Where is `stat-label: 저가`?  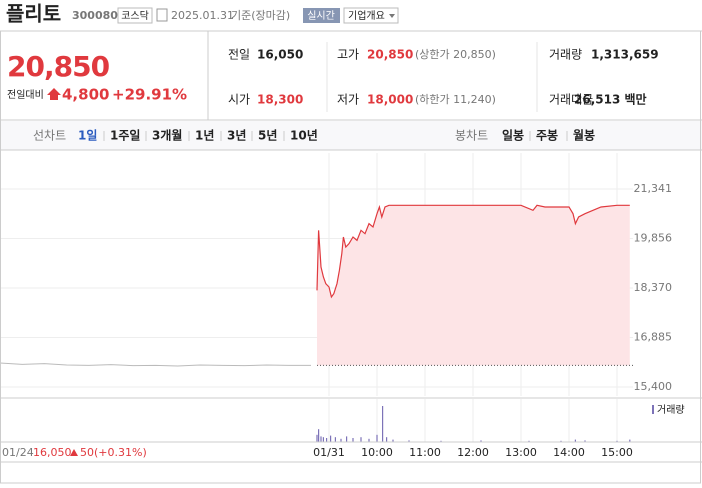 stat-label: 저가 is located at coordinates (348, 100).